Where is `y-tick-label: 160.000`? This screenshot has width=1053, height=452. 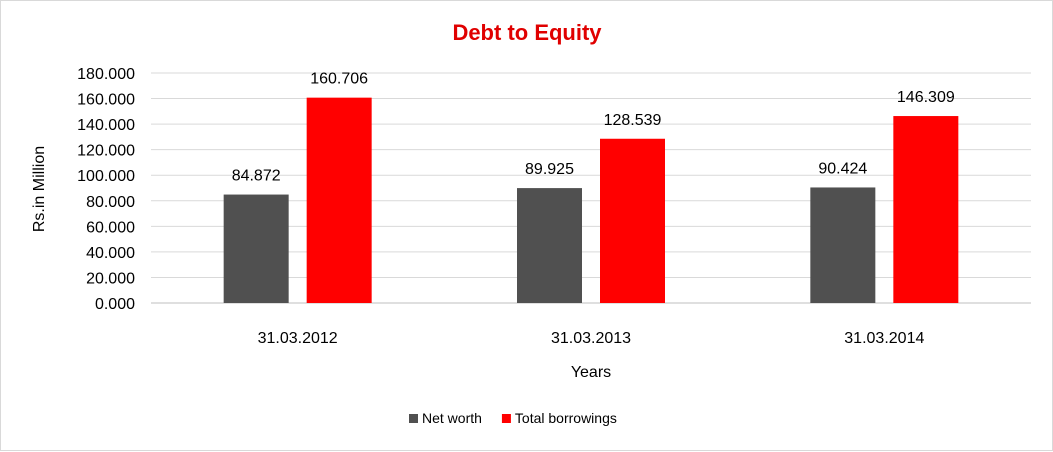 y-tick-label: 160.000 is located at coordinates (106, 100).